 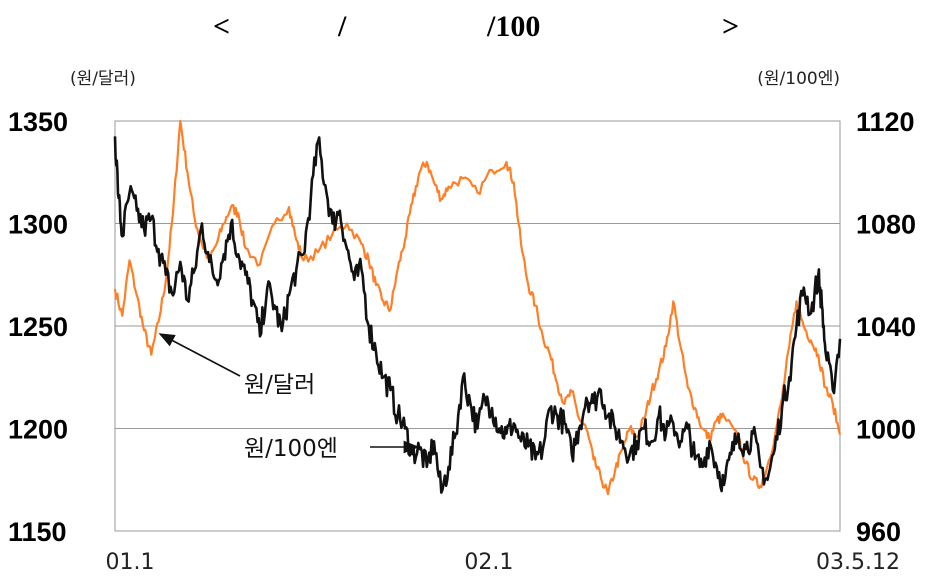 What do you see at coordinates (514, 26) in the screenshot?
I see `title-per-100: /100` at bounding box center [514, 26].